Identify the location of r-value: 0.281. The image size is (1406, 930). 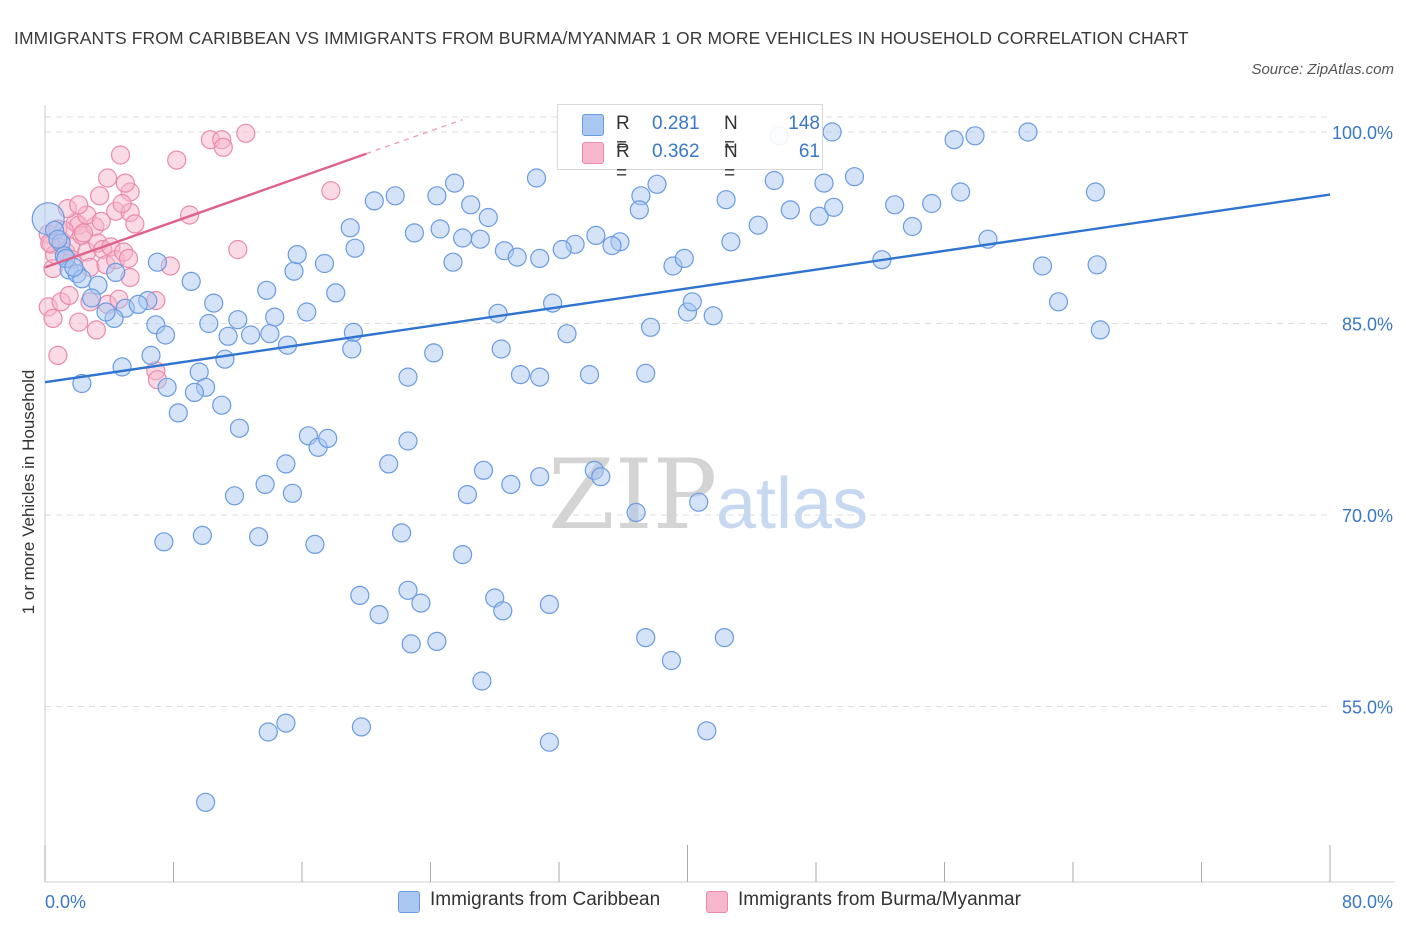
(676, 123).